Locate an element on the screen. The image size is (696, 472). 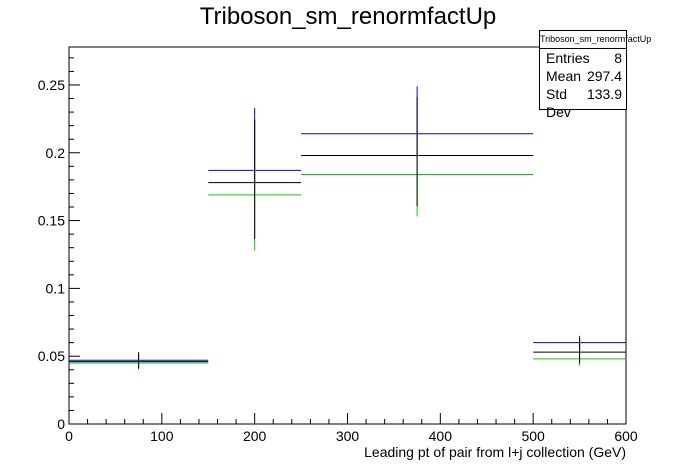
x-tick-label: 0 is located at coordinates (69, 436).